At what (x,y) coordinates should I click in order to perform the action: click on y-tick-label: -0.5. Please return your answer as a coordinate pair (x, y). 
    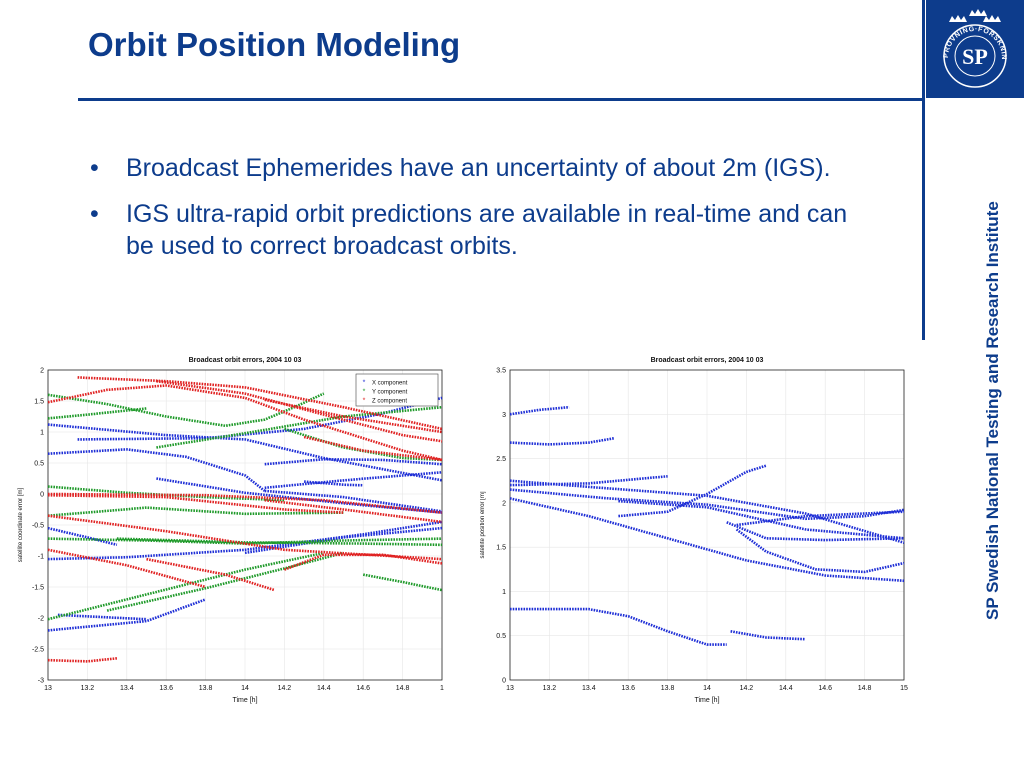
    Looking at the image, I should click on (38, 526).